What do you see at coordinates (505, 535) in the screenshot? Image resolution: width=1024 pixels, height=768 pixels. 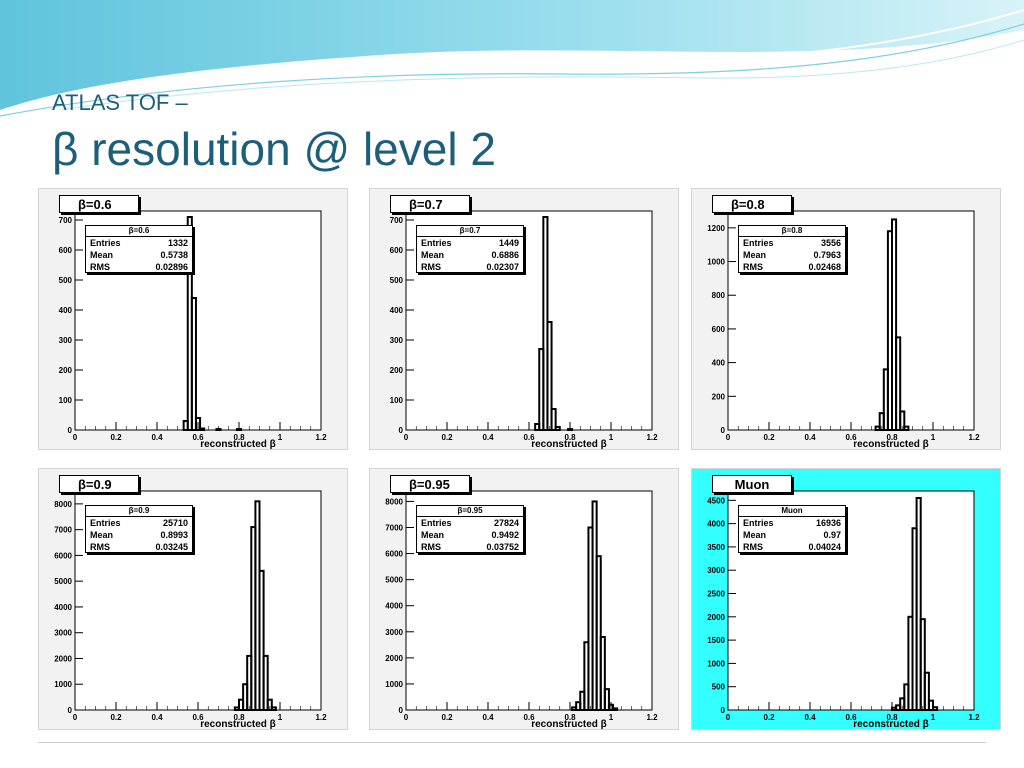 I see `stats-mean-value: 0.9492` at bounding box center [505, 535].